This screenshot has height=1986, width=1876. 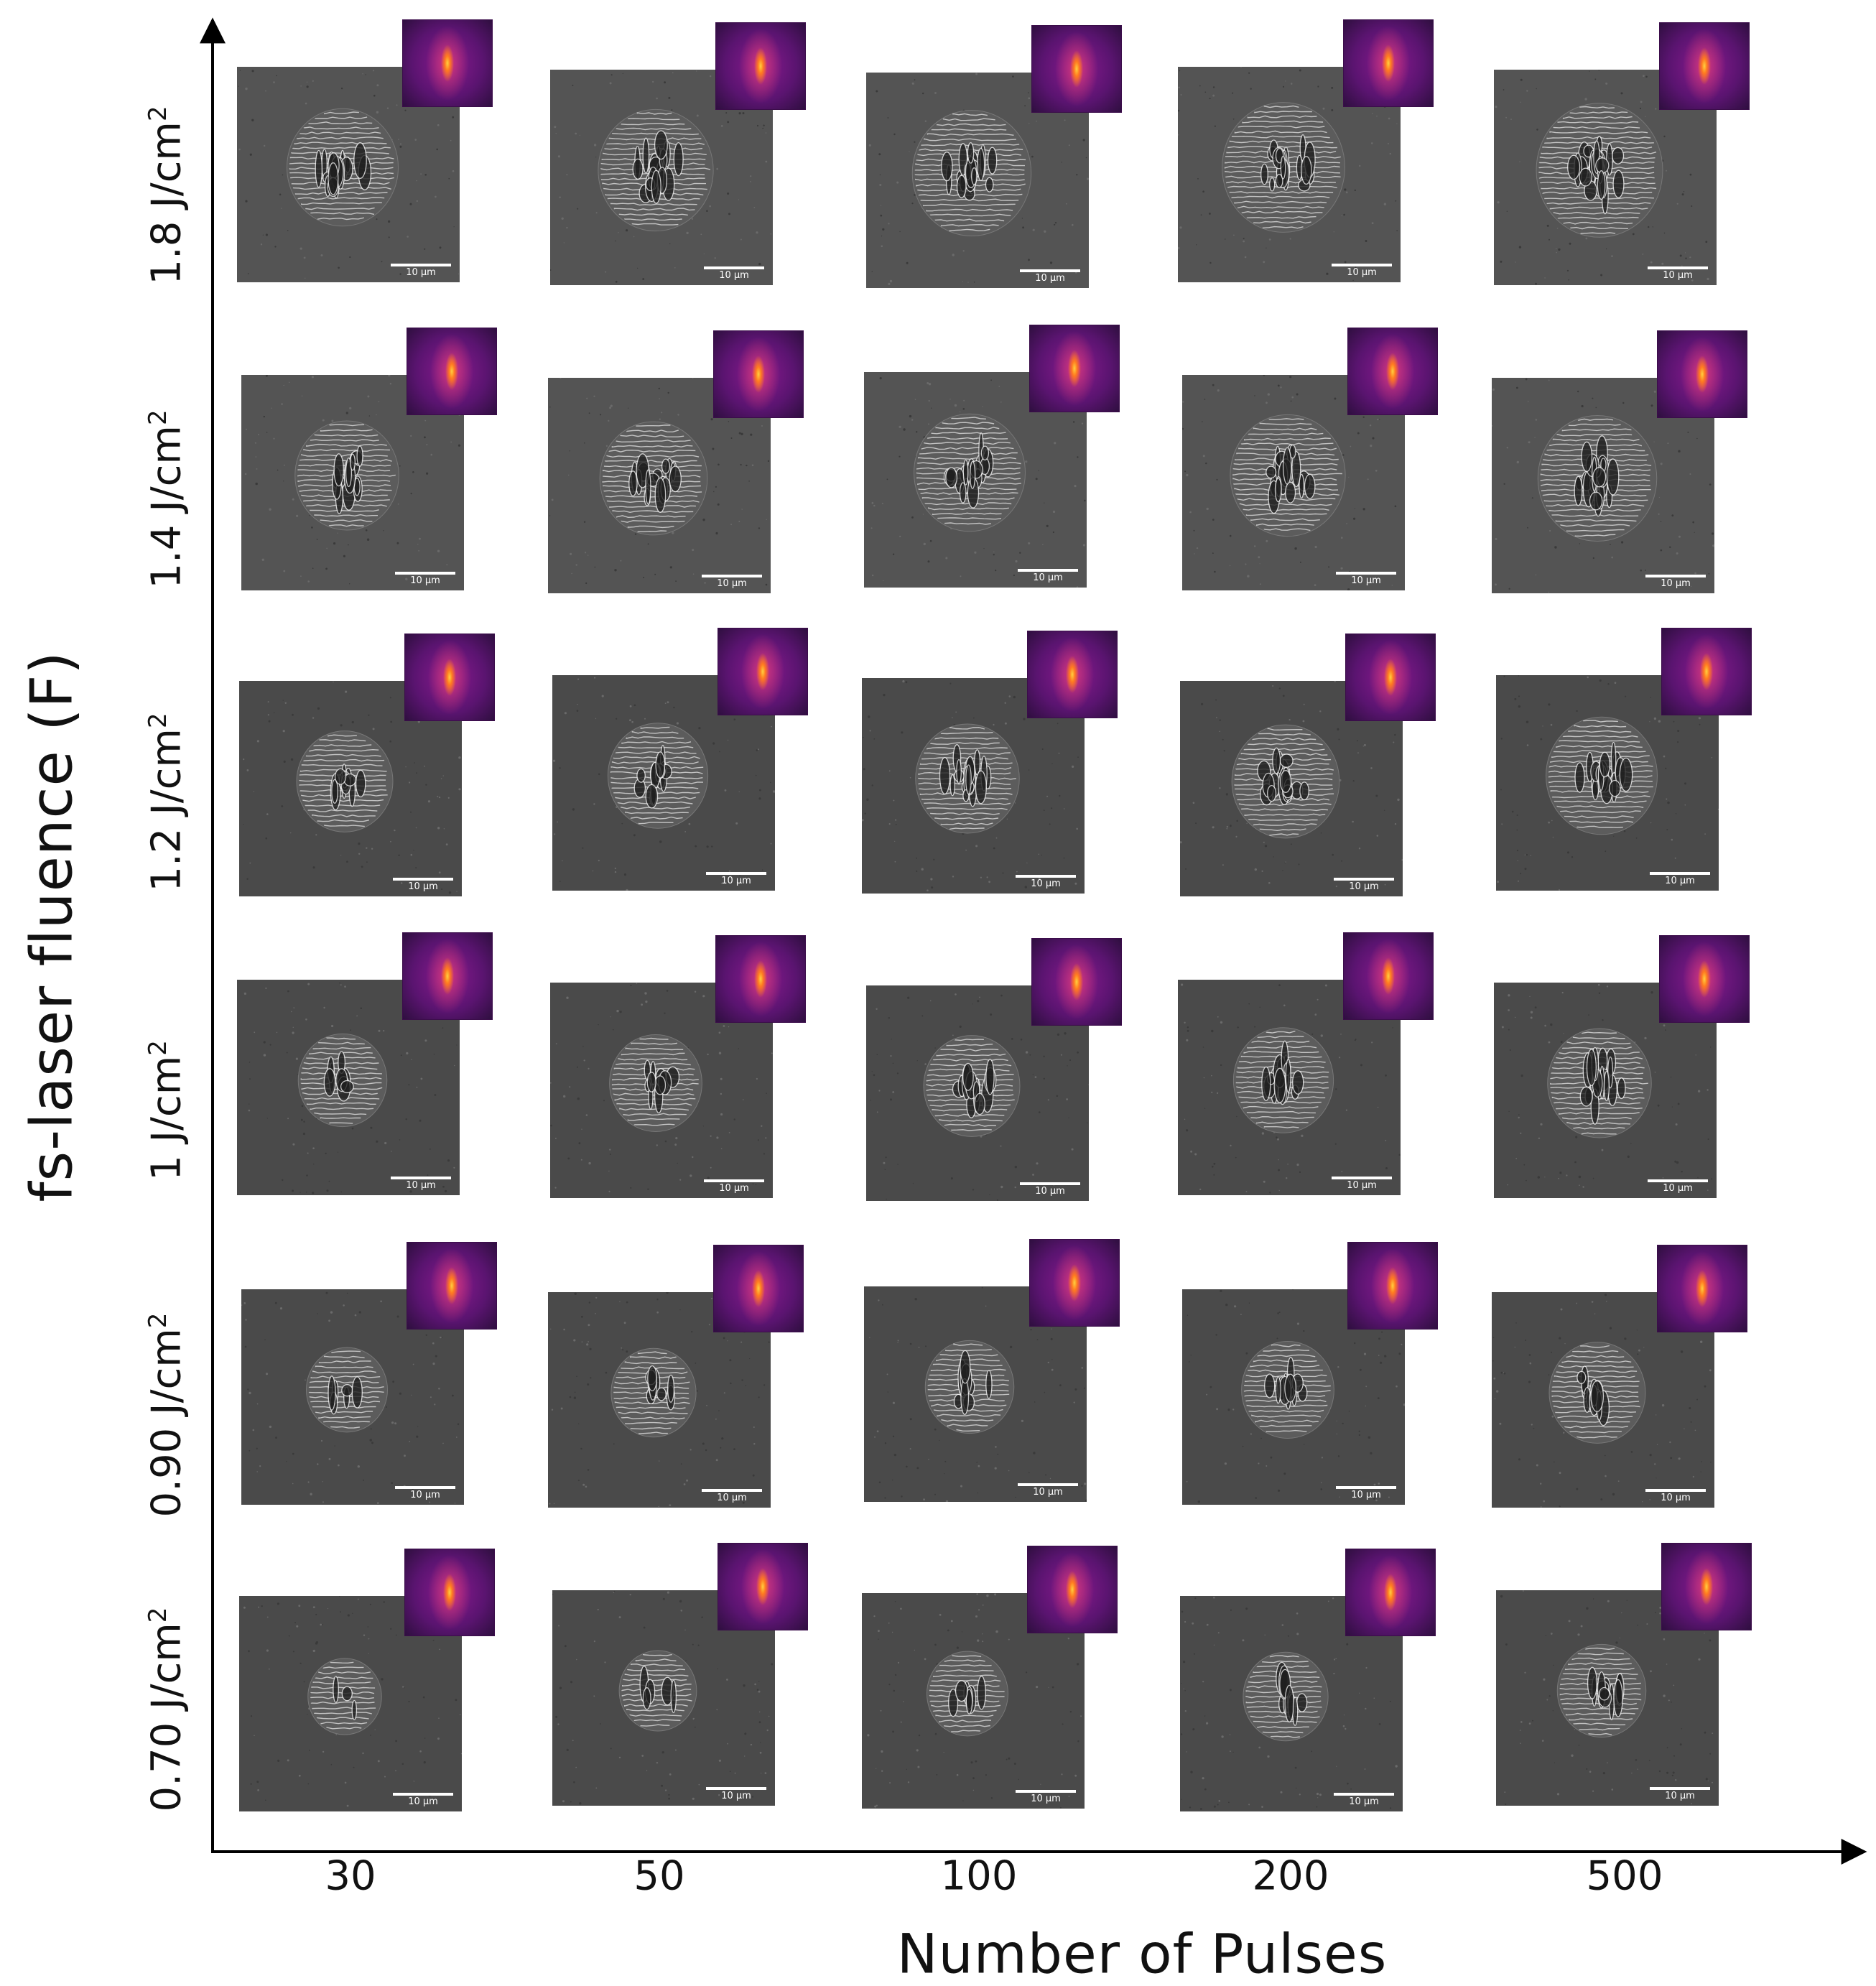 I want to click on column-label-pulses-3: 200, so click(x=1290, y=1876).